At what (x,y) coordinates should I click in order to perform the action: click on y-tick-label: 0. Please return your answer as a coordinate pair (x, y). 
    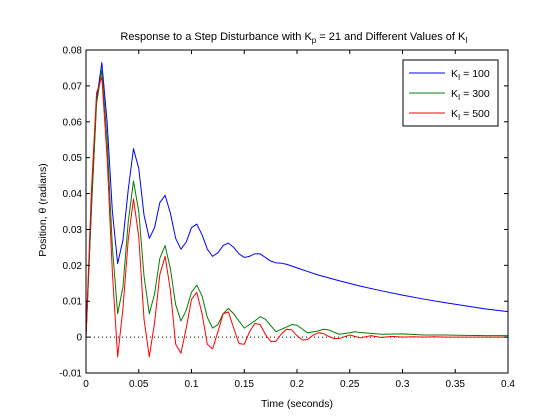
    Looking at the image, I should click on (79, 338).